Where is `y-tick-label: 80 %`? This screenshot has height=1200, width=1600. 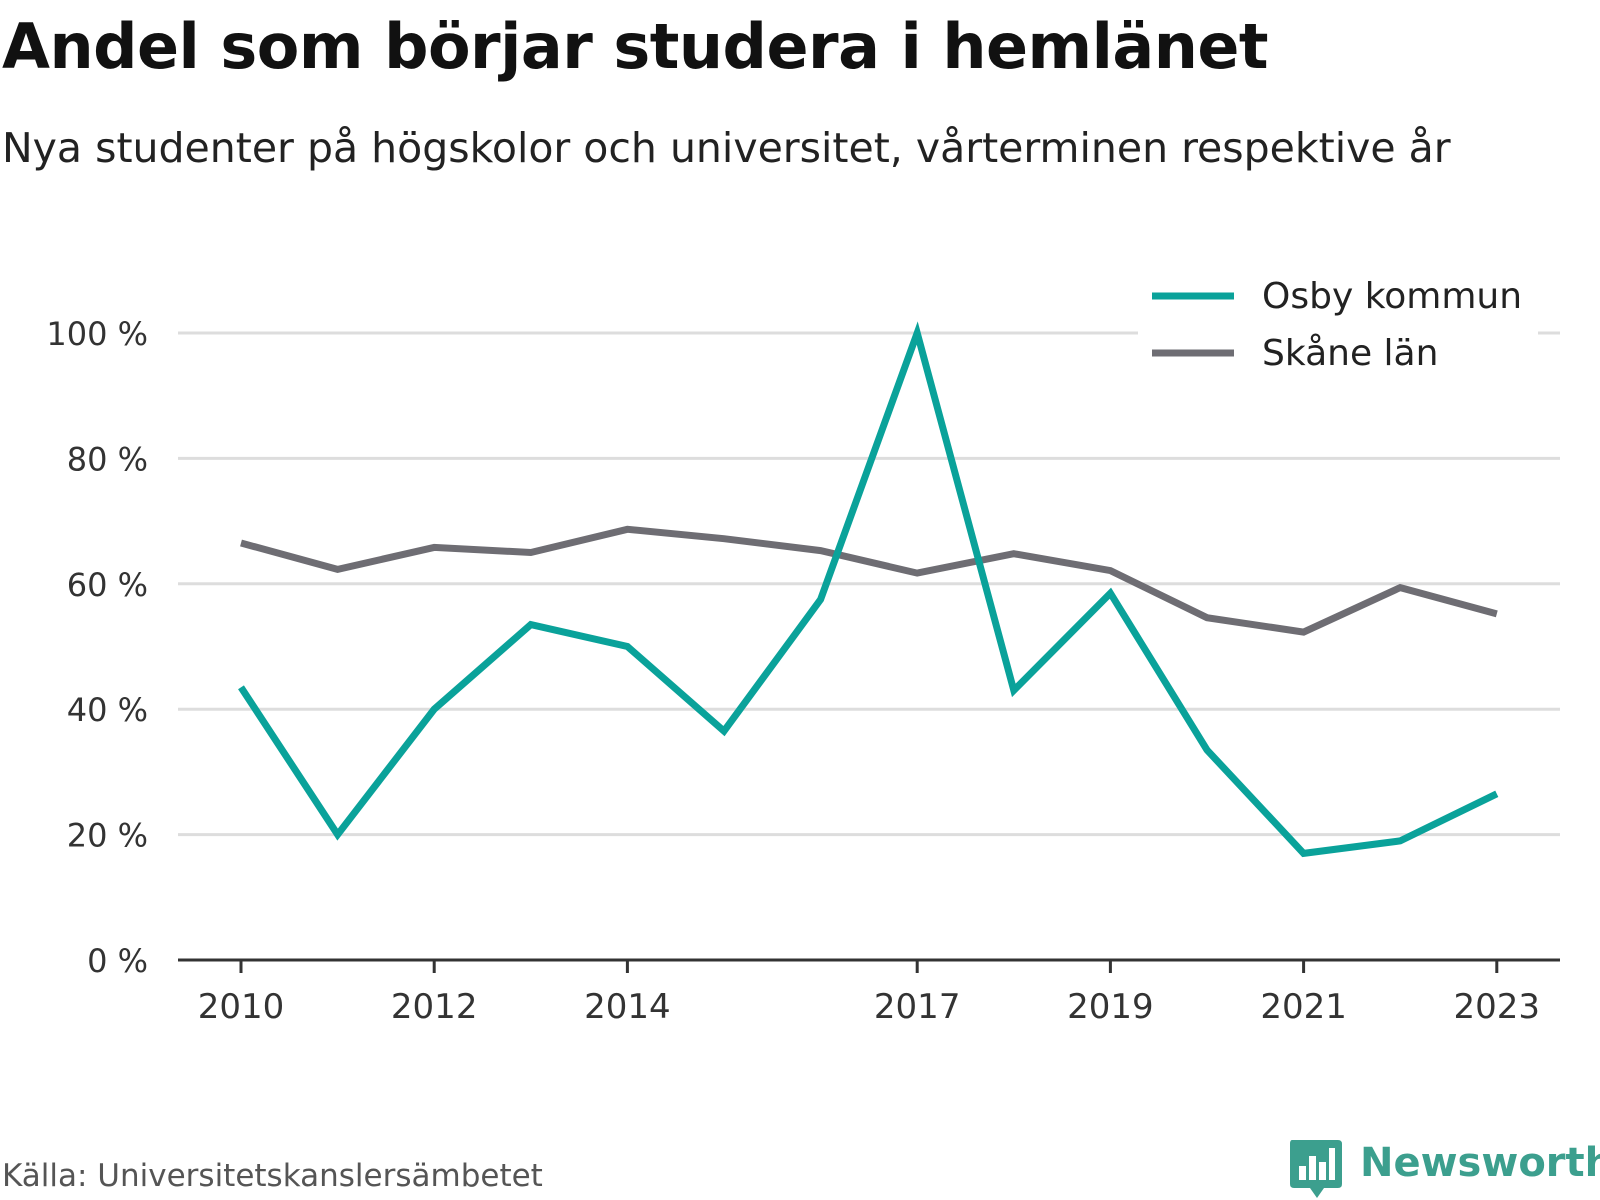
y-tick-label: 80 % is located at coordinates (107, 459).